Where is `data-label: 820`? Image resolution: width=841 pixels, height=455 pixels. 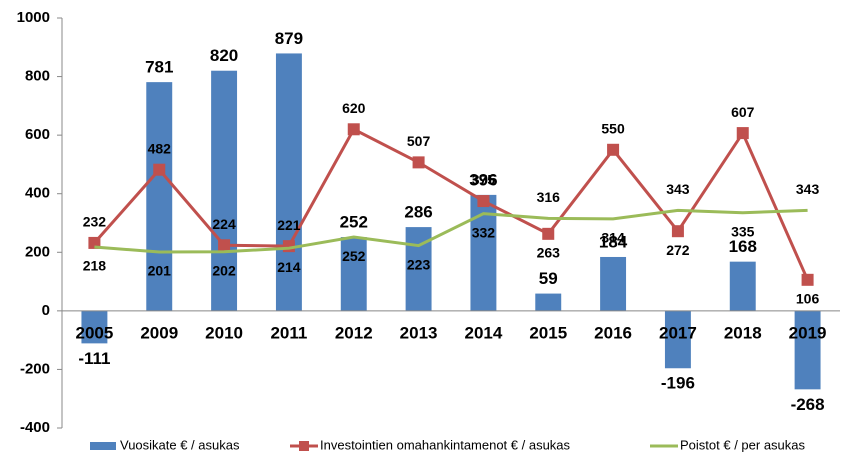
data-label: 820 is located at coordinates (224, 55).